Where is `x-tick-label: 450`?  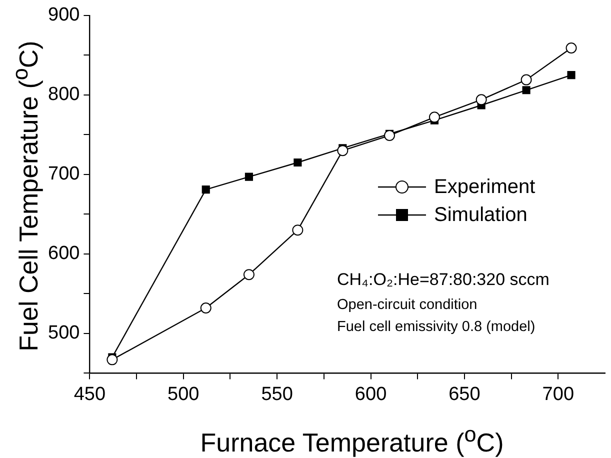
x-tick-label: 450 is located at coordinates (90, 394).